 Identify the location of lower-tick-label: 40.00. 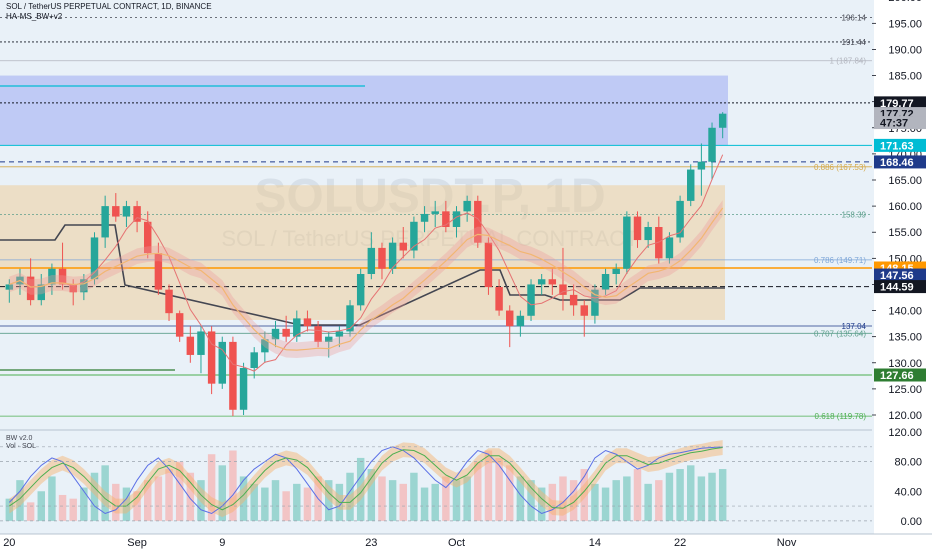
(908, 492).